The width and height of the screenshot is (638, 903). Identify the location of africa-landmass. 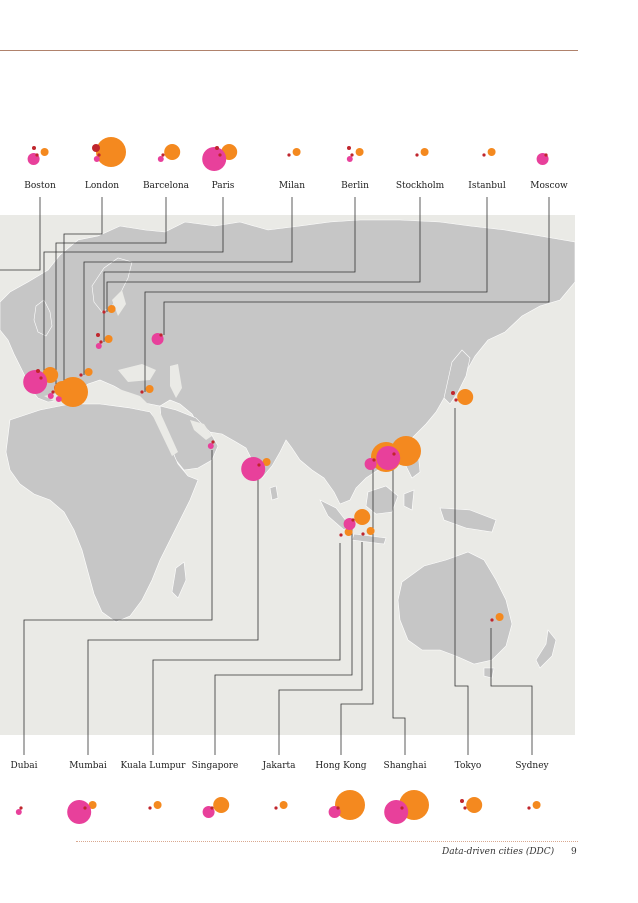
(102, 513).